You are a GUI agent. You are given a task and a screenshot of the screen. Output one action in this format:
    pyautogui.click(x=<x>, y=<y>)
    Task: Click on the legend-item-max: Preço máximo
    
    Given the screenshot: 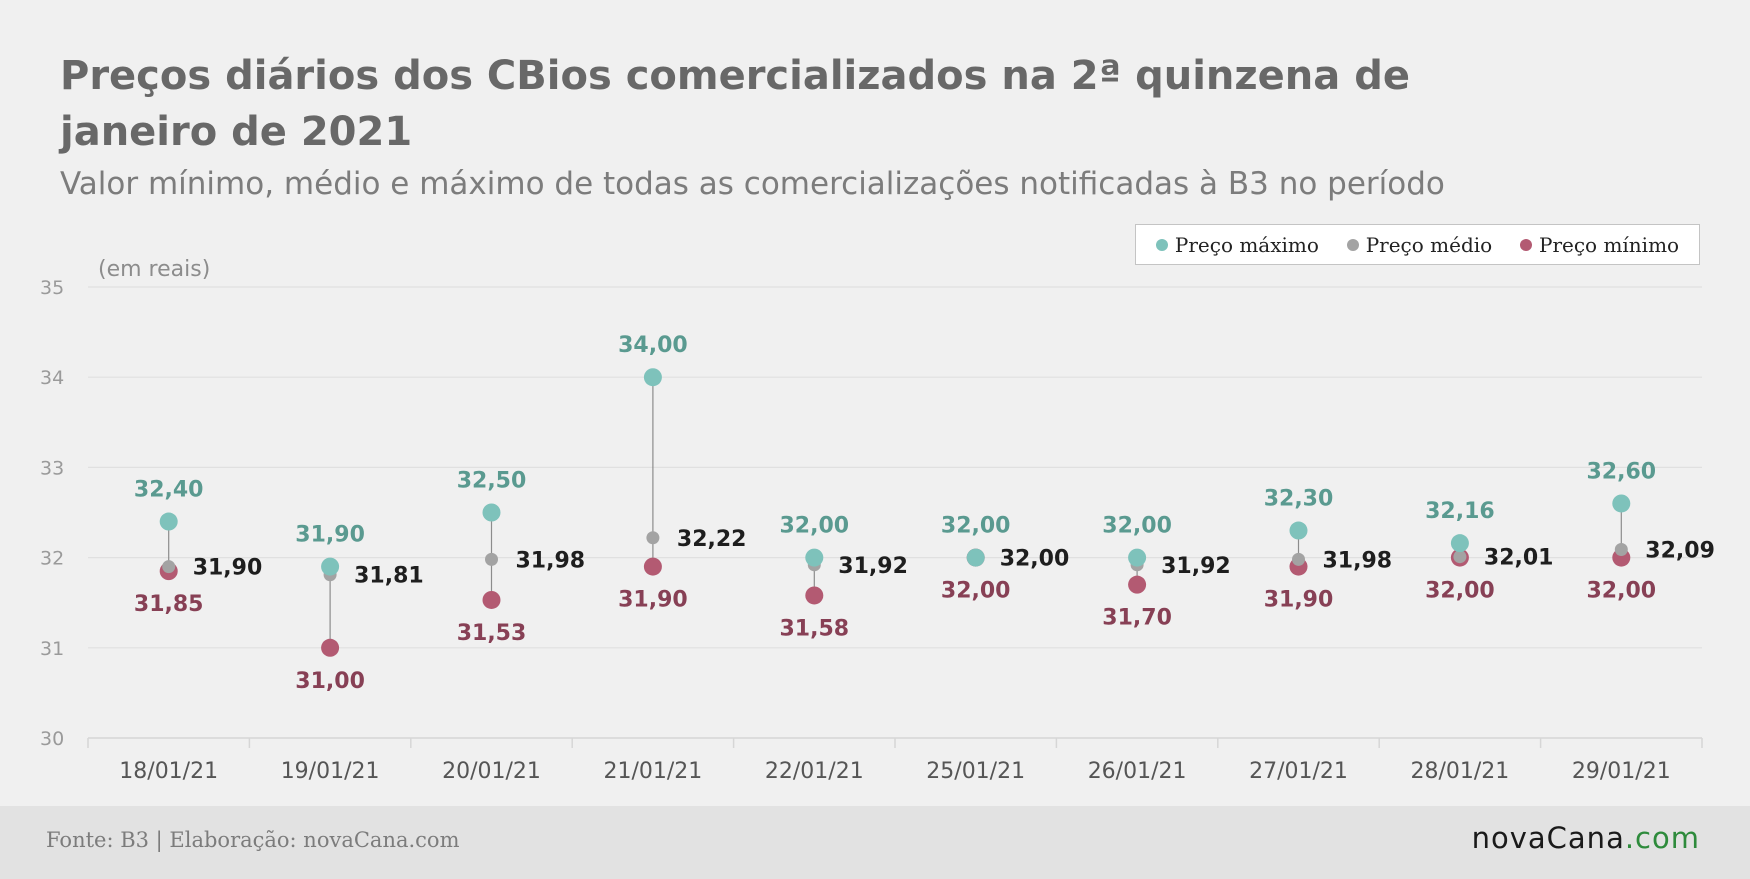 What is the action you would take?
    pyautogui.click(x=1237, y=244)
    